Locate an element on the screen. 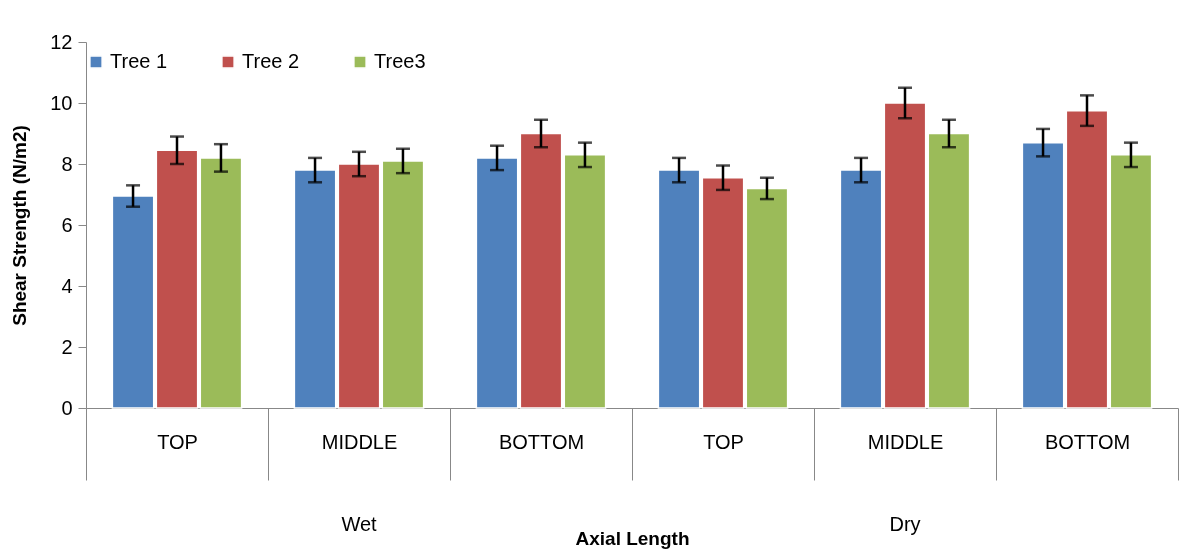 This screenshot has height=551, width=1203. text: Wet is located at coordinates (359, 524).